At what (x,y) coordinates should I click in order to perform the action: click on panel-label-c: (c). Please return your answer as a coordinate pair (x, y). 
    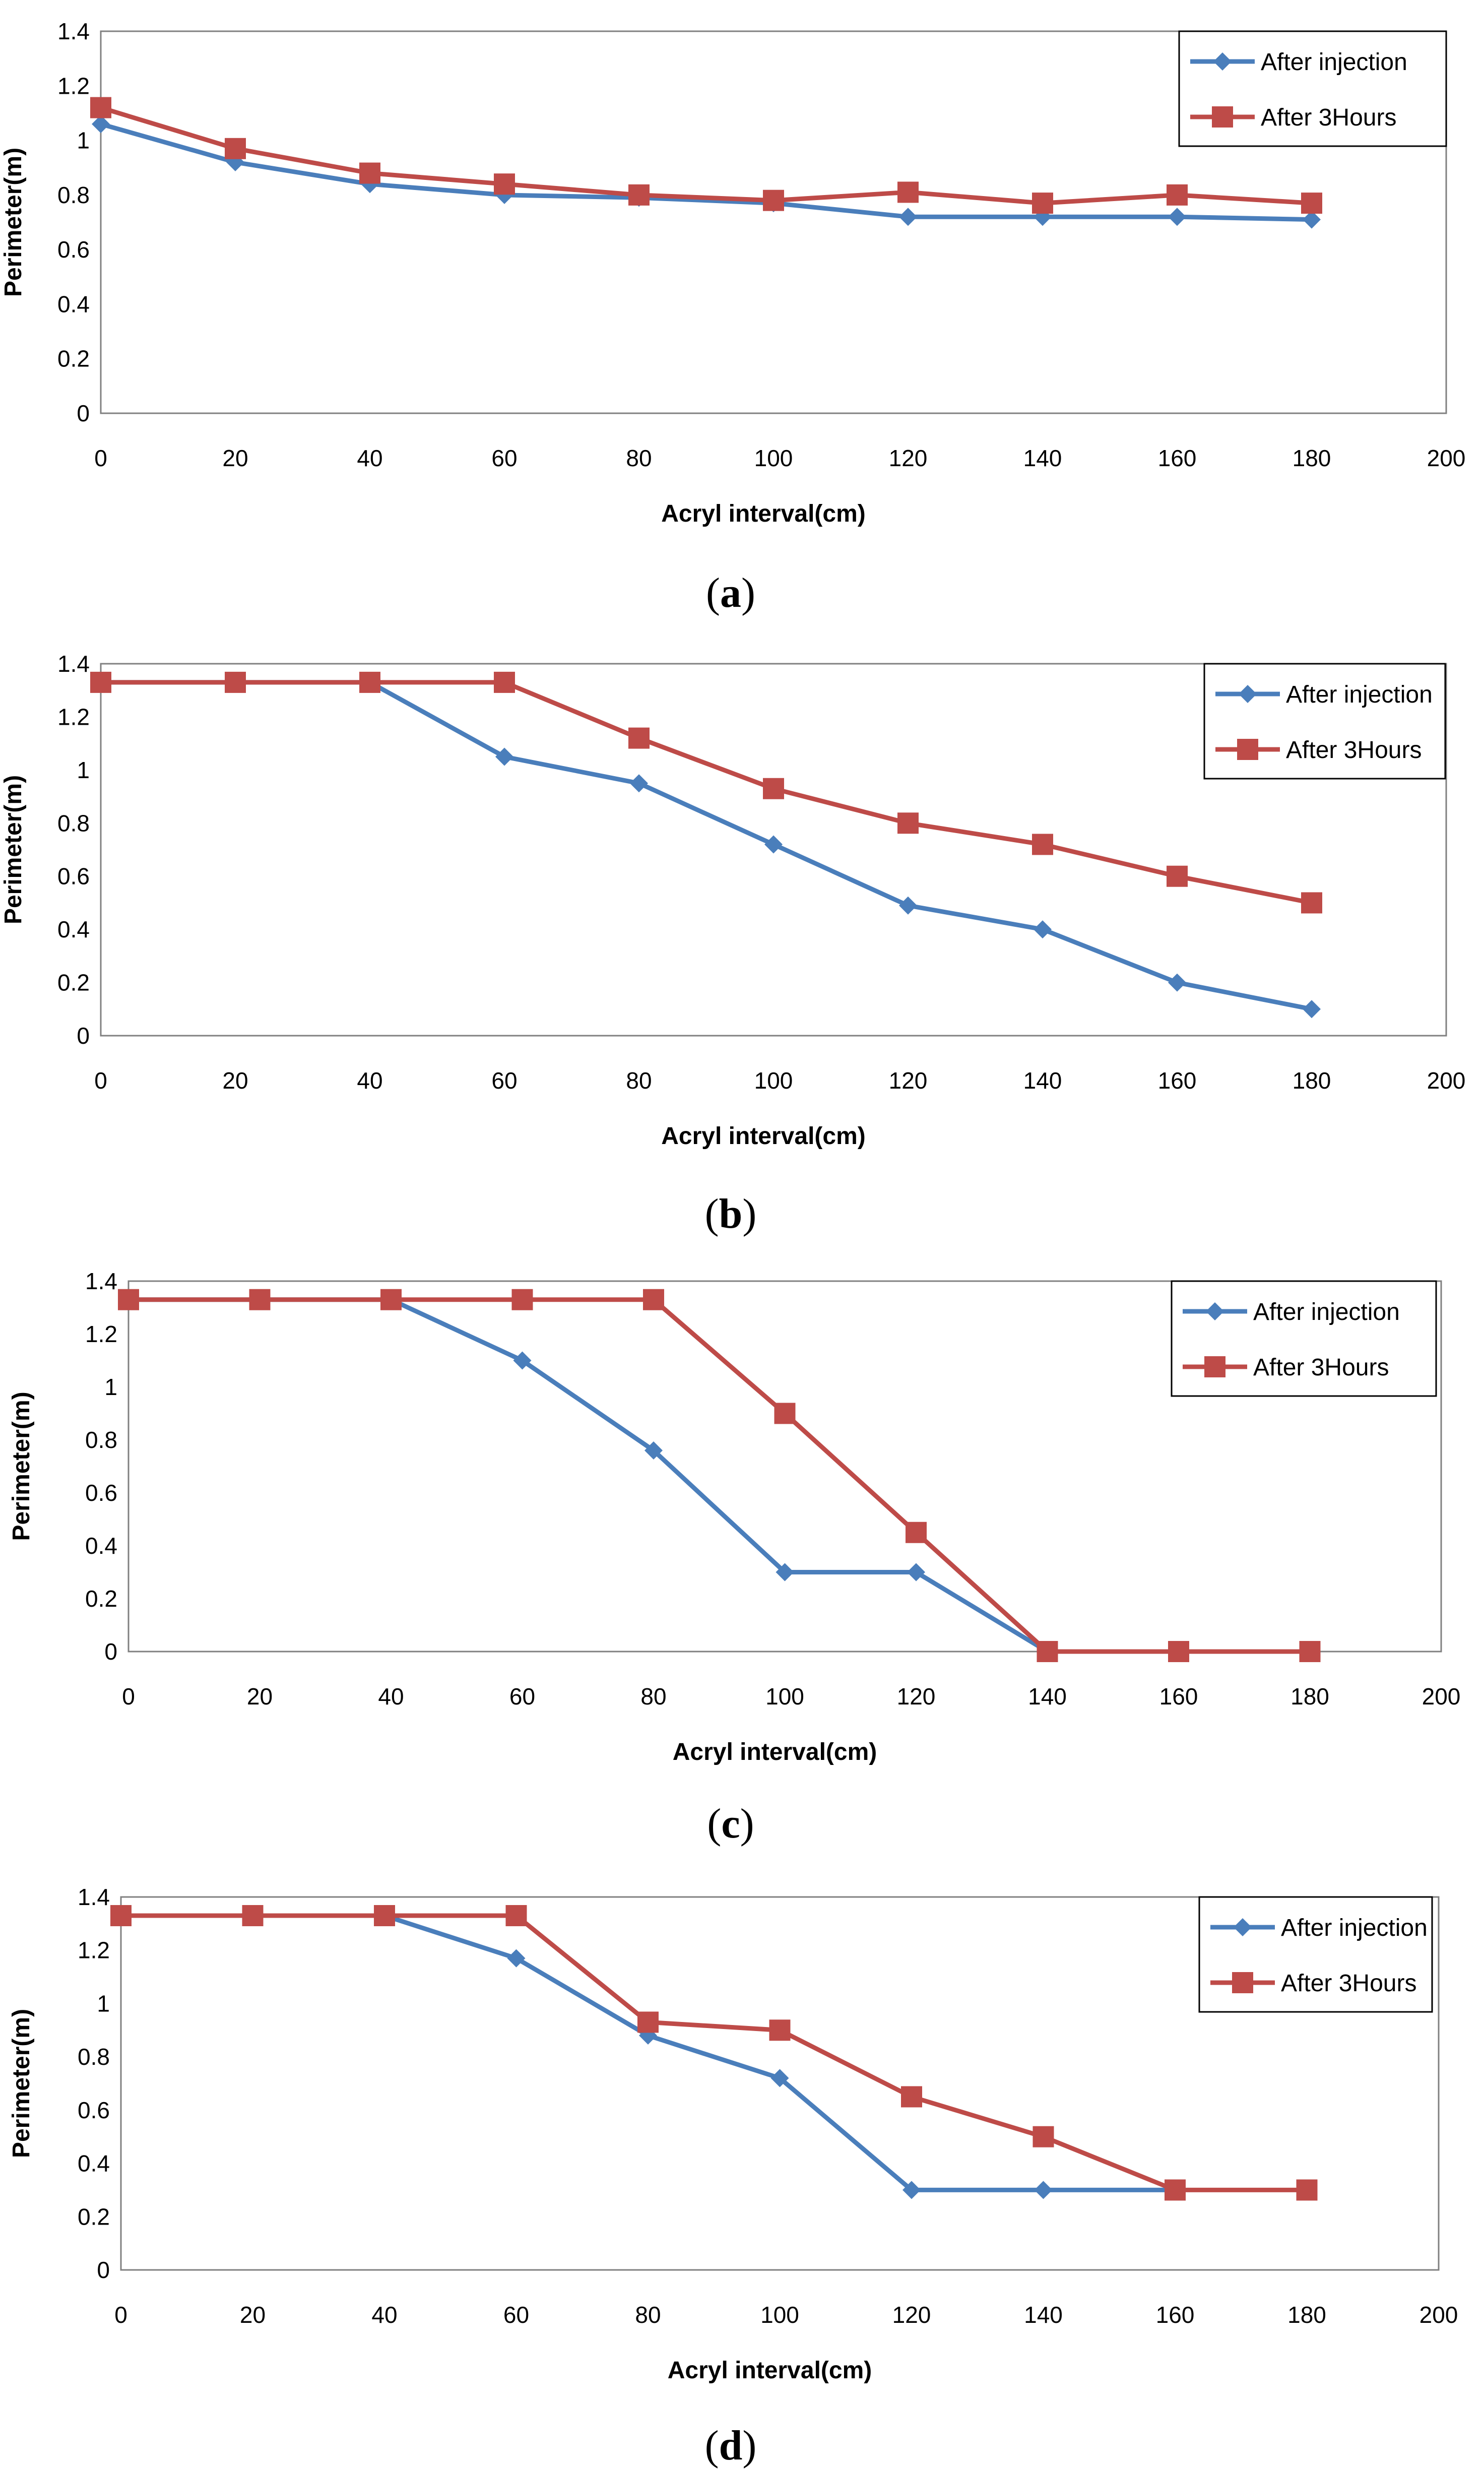
    Looking at the image, I should click on (731, 1823).